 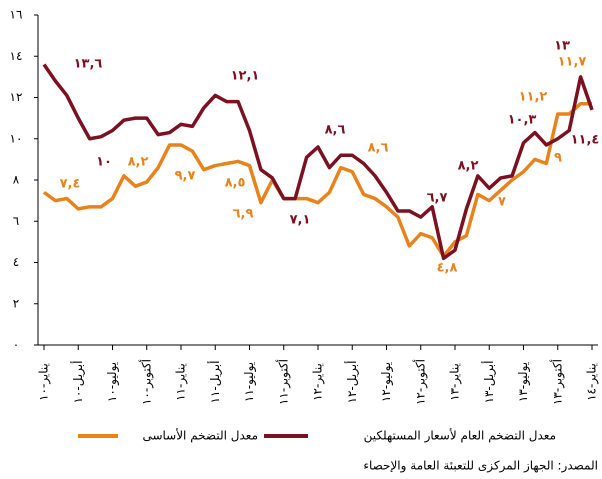 I want to click on annotation: ٧,٤, so click(x=70, y=184).